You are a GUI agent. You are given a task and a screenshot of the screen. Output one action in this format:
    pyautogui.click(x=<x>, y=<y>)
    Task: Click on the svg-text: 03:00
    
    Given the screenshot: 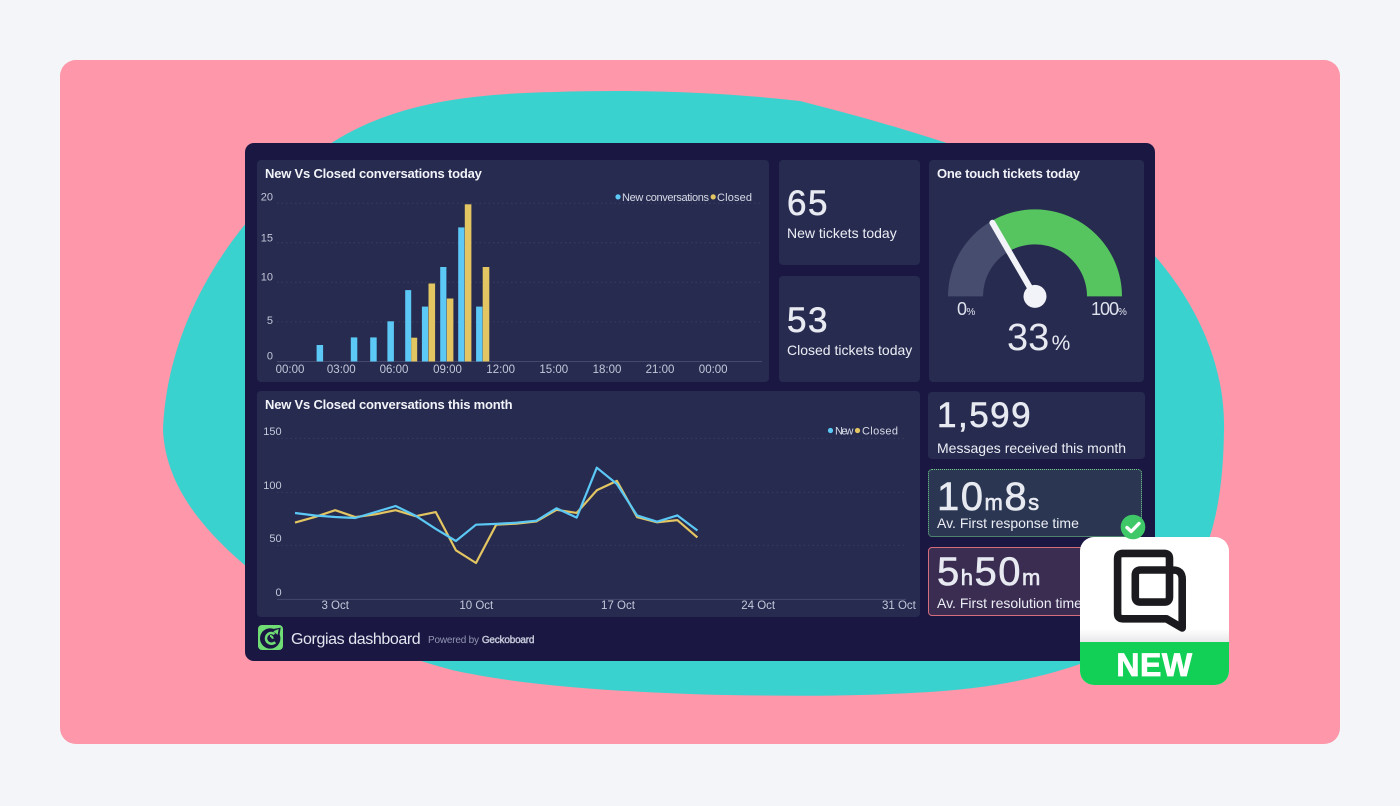 What is the action you would take?
    pyautogui.click(x=341, y=370)
    